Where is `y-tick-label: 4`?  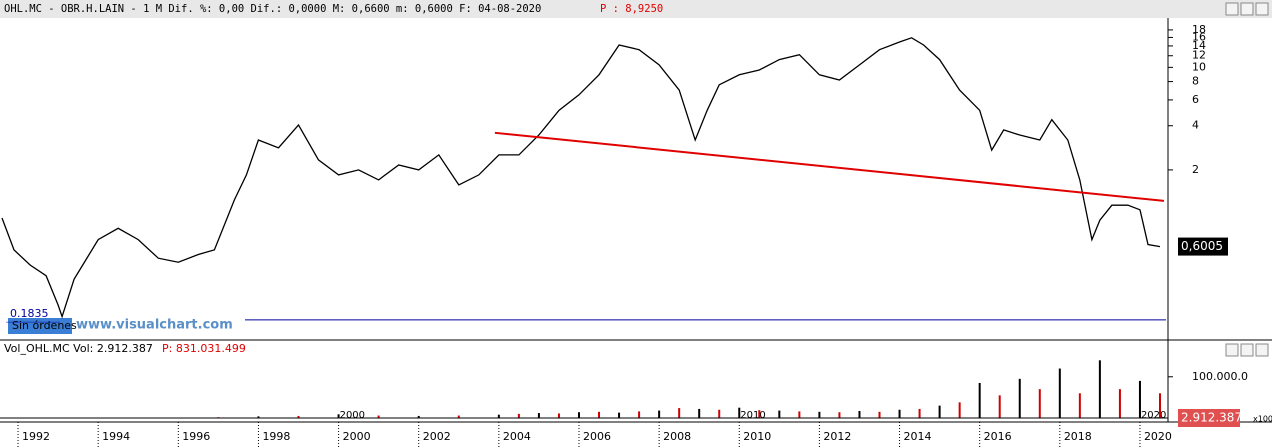
y-tick-label: 4 is located at coordinates (1195, 125).